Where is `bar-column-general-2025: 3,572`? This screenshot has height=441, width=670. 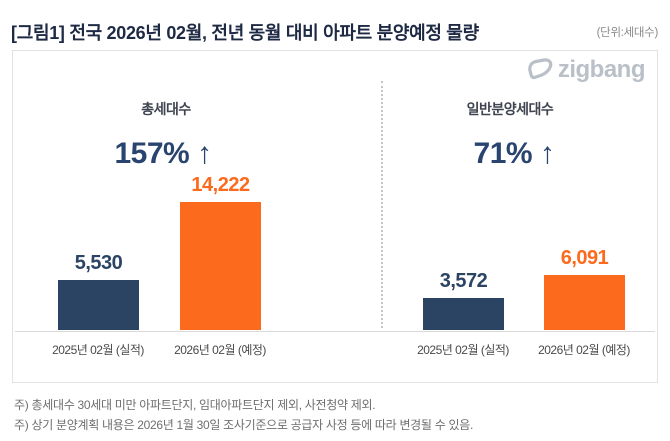
bar-column-general-2025: 3,572 is located at coordinates (463, 300).